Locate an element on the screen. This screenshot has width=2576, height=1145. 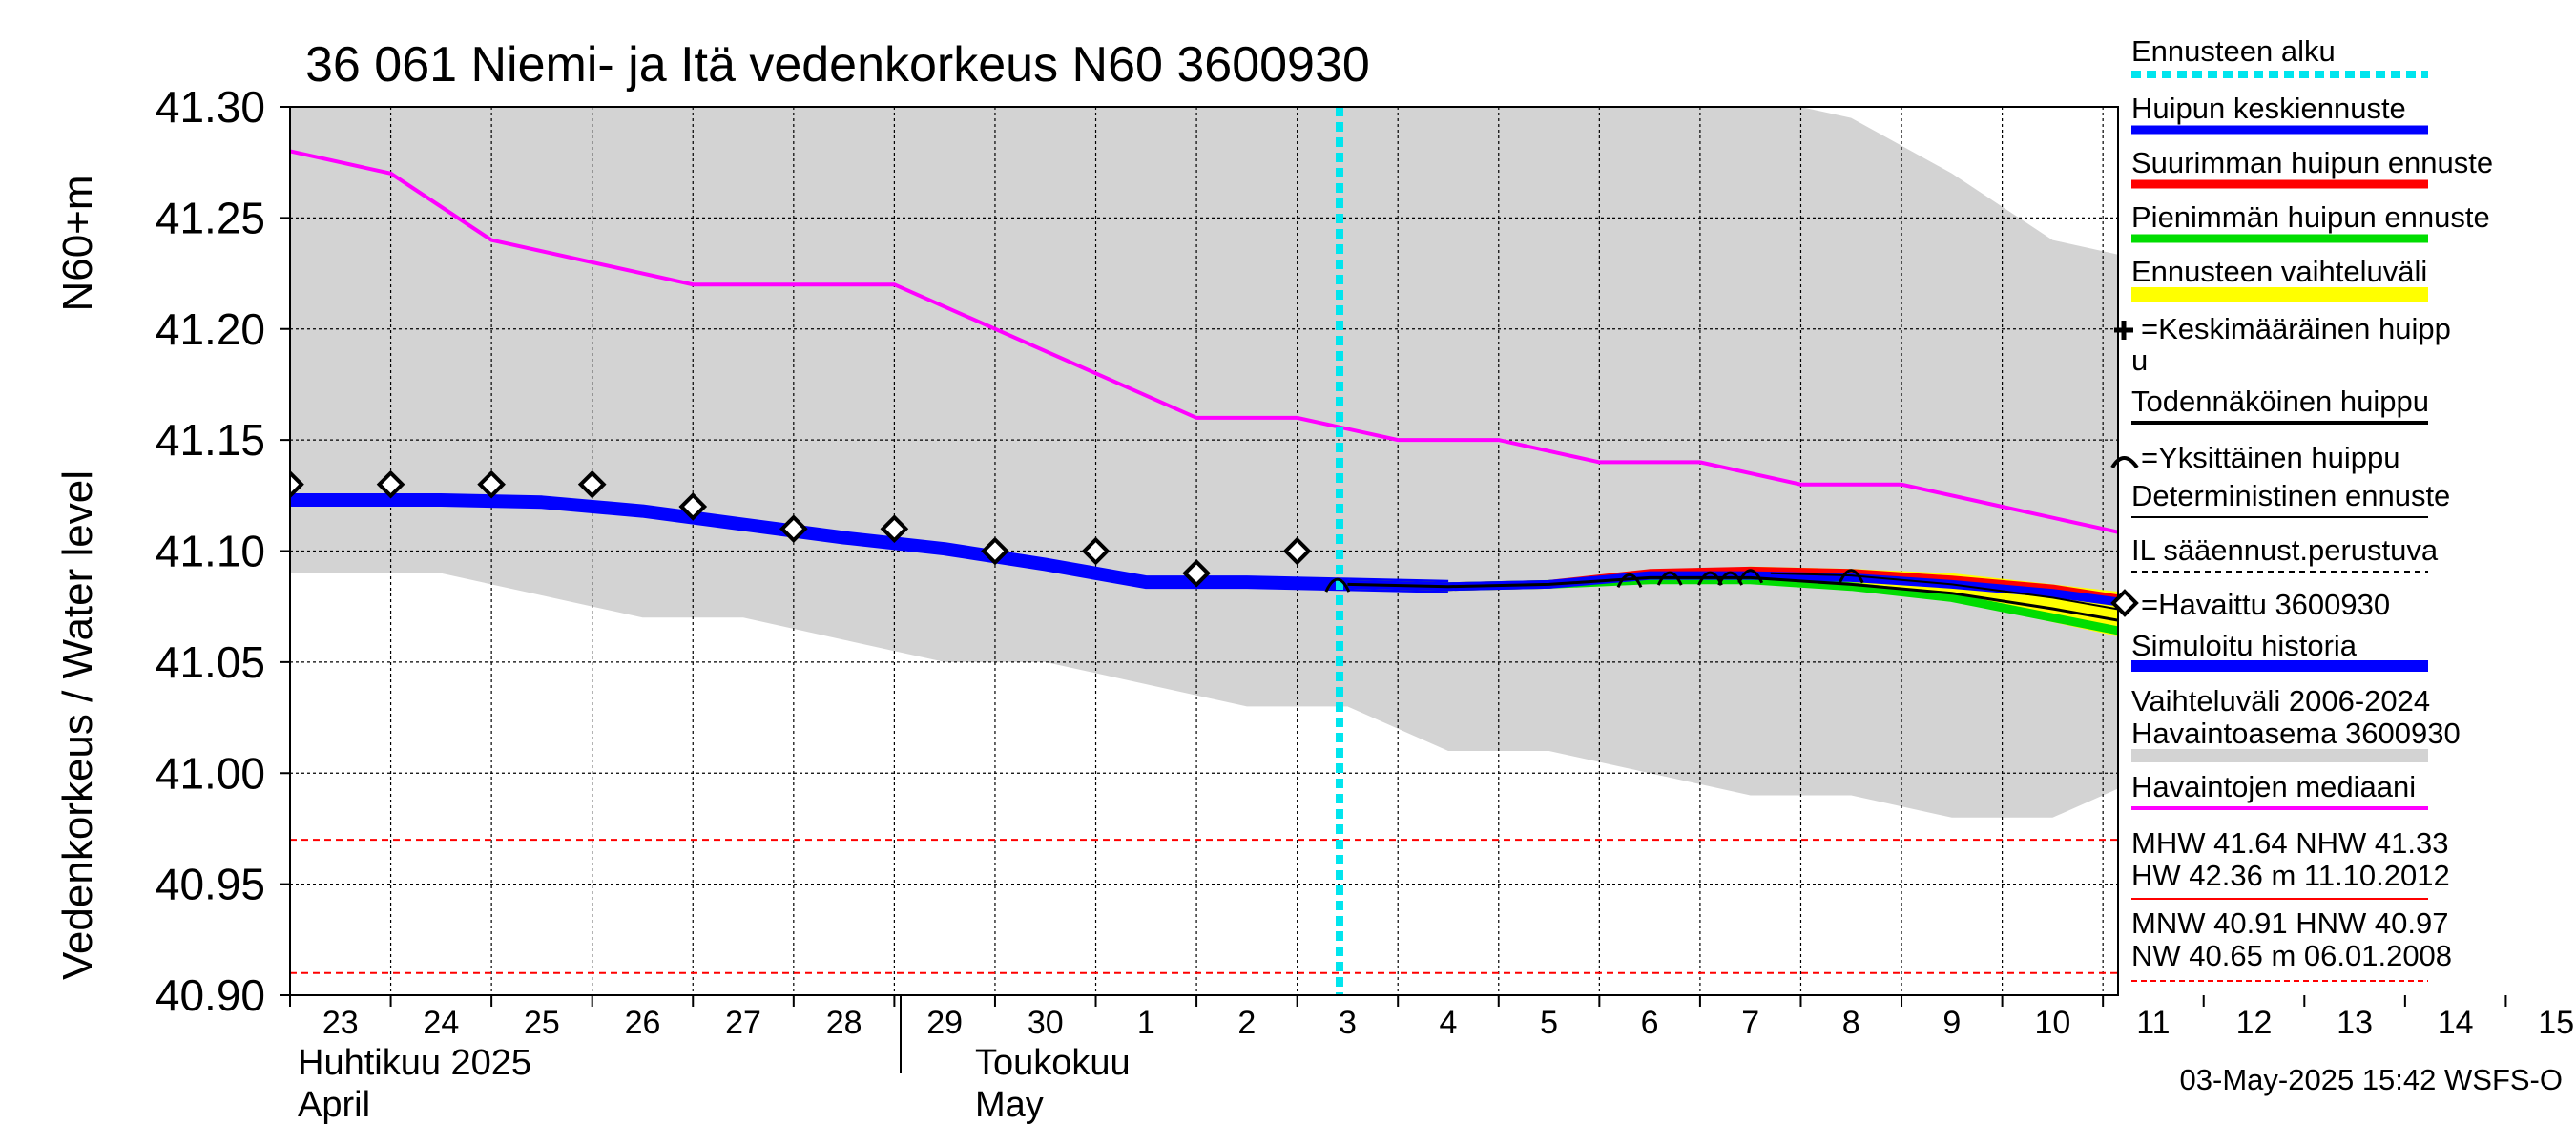
x-axis-ticks: 232425262728293012345678910111213141516 is located at coordinates (1431, 1018).